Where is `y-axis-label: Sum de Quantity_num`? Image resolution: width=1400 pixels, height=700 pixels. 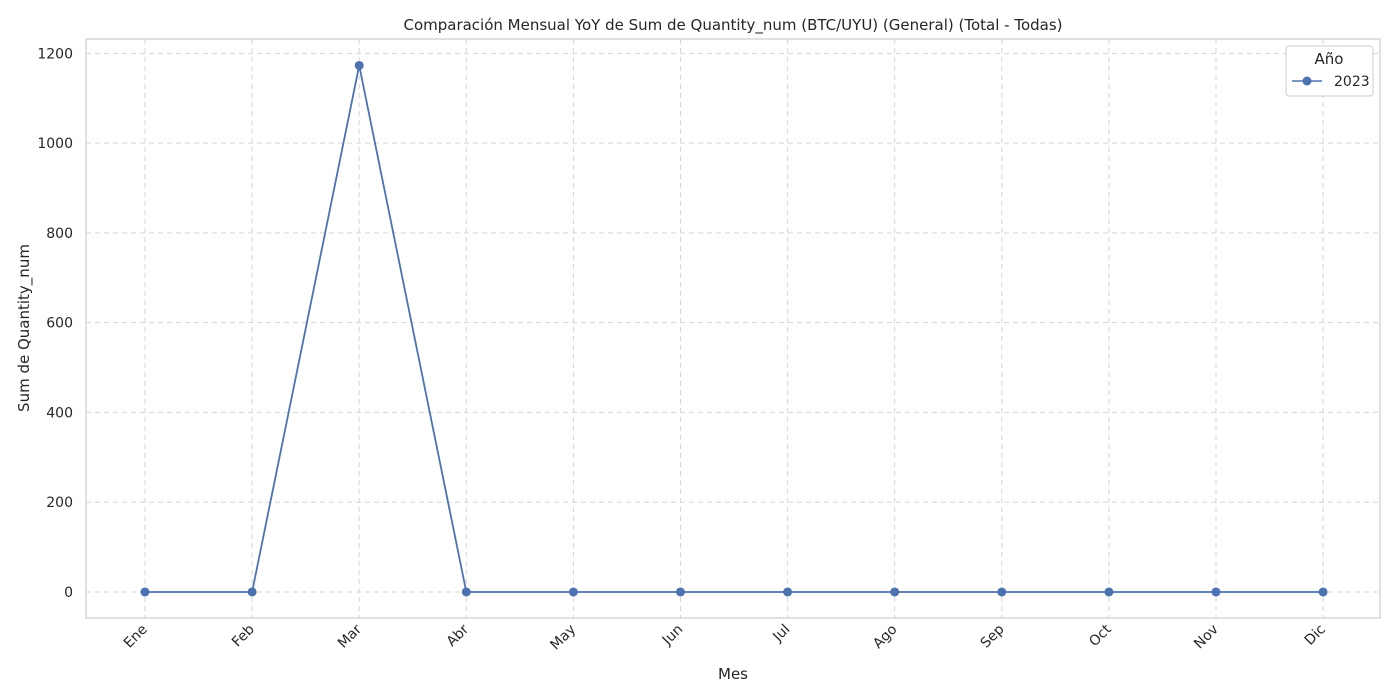 y-axis-label: Sum de Quantity_num is located at coordinates (24, 328).